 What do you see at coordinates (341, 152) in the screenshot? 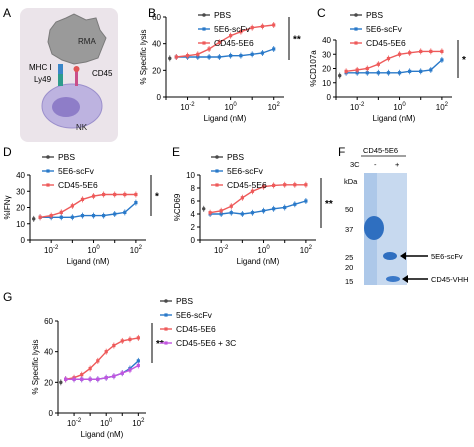
I see `panel-letter-f: F` at bounding box center [341, 152].